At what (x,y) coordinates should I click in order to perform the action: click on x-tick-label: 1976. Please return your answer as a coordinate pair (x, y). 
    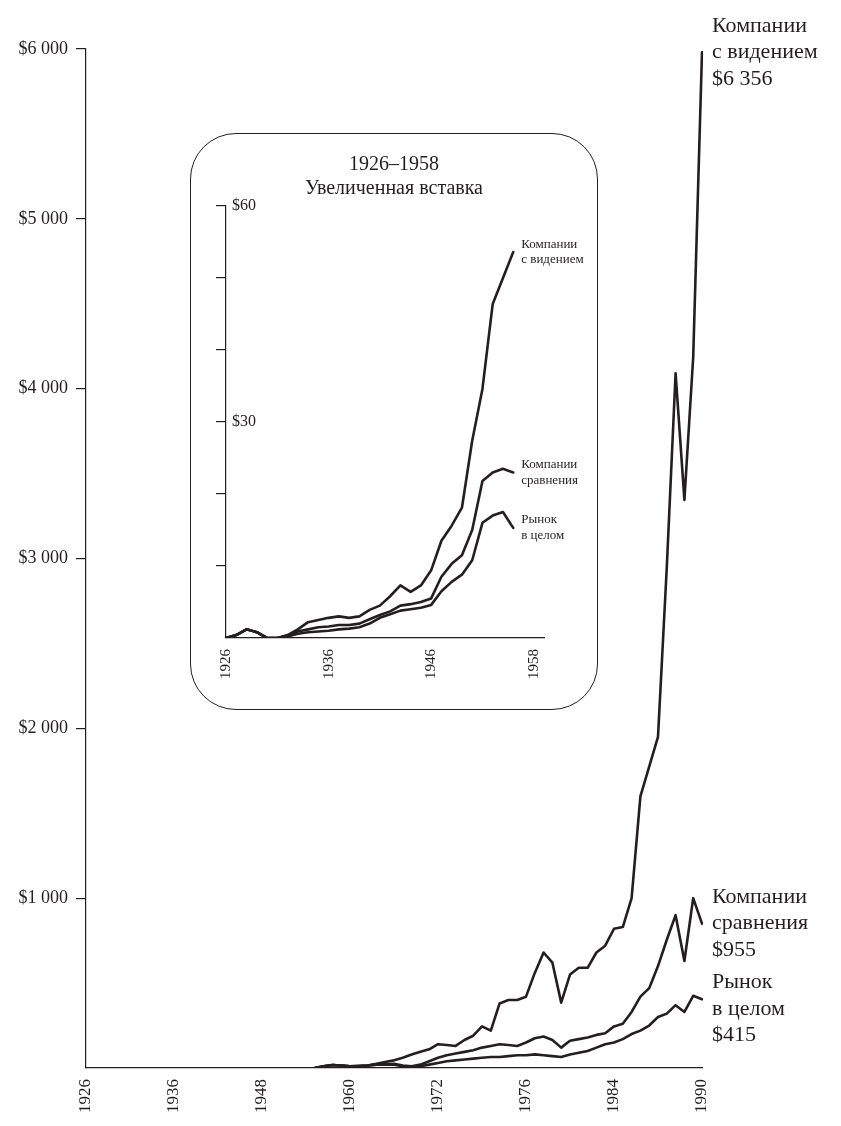
    Looking at the image, I should click on (525, 1096).